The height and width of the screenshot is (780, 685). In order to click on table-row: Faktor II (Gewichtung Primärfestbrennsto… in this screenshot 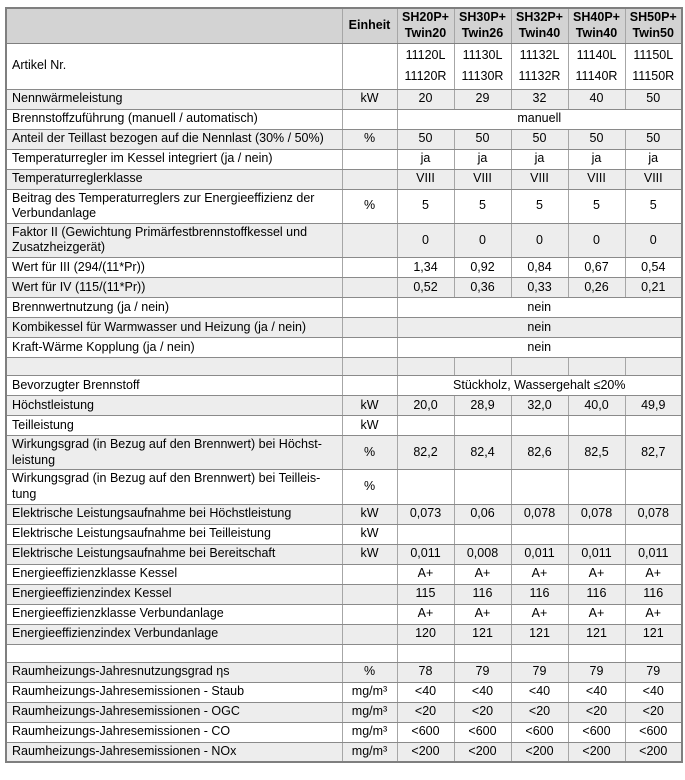, I will do `click(344, 240)`.